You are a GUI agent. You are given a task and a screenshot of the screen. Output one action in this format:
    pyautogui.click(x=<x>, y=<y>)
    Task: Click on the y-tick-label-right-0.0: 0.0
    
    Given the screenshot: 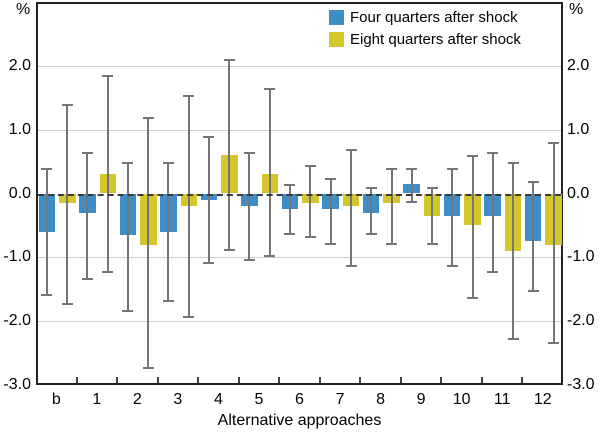 What is the action you would take?
    pyautogui.click(x=578, y=193)
    